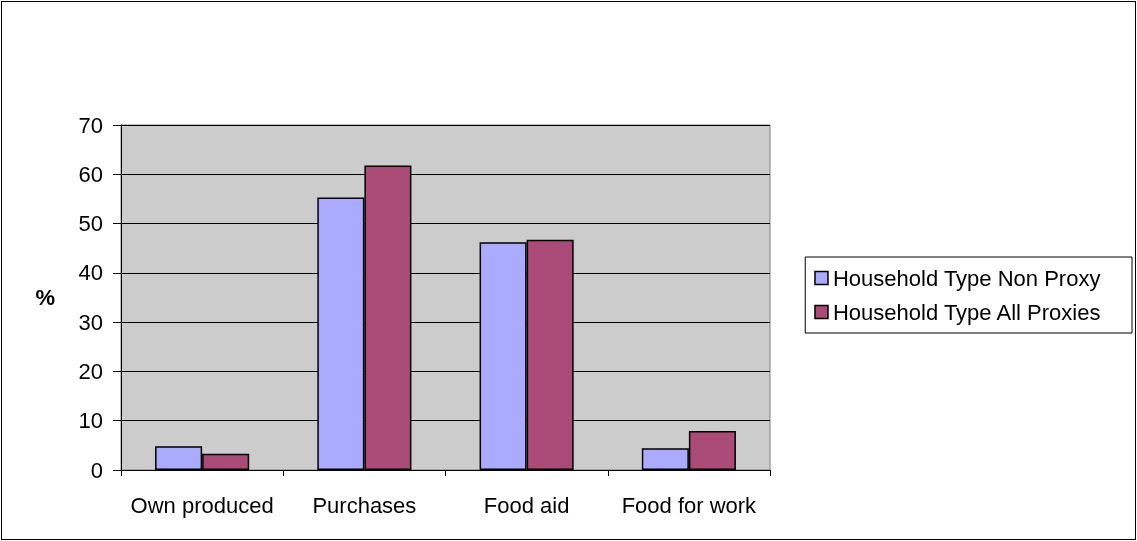 The image size is (1137, 541). What do you see at coordinates (90, 174) in the screenshot?
I see `y-tick-label: 60` at bounding box center [90, 174].